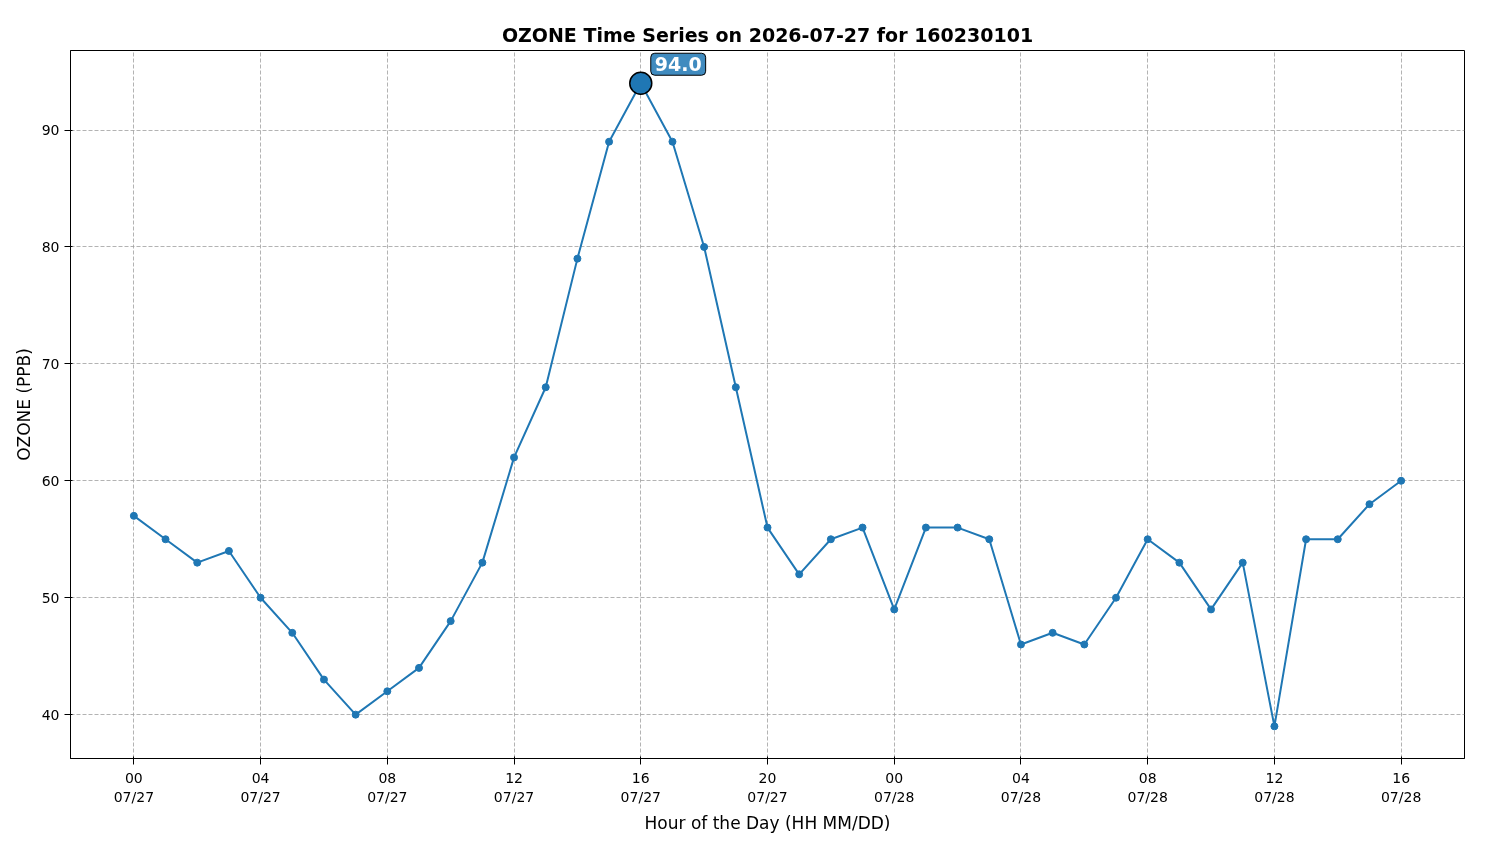 The image size is (1498, 847). What do you see at coordinates (134, 787) in the screenshot?
I see `x-tick-label: 00 07/27` at bounding box center [134, 787].